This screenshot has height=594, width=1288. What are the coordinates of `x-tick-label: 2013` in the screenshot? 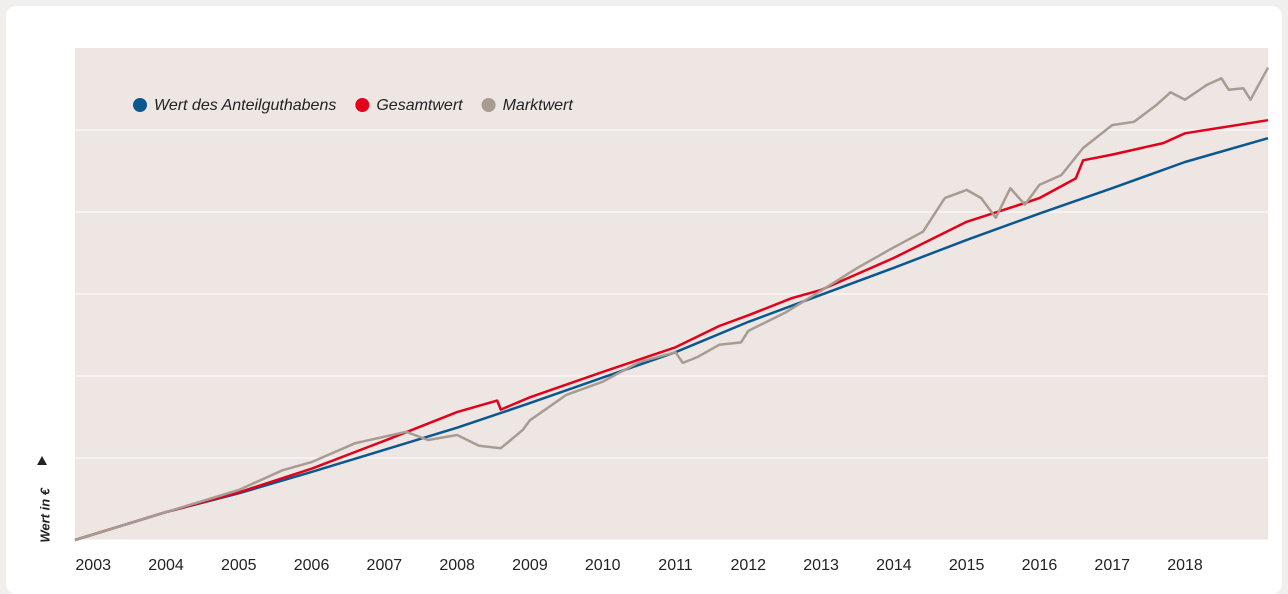 It's located at (821, 565).